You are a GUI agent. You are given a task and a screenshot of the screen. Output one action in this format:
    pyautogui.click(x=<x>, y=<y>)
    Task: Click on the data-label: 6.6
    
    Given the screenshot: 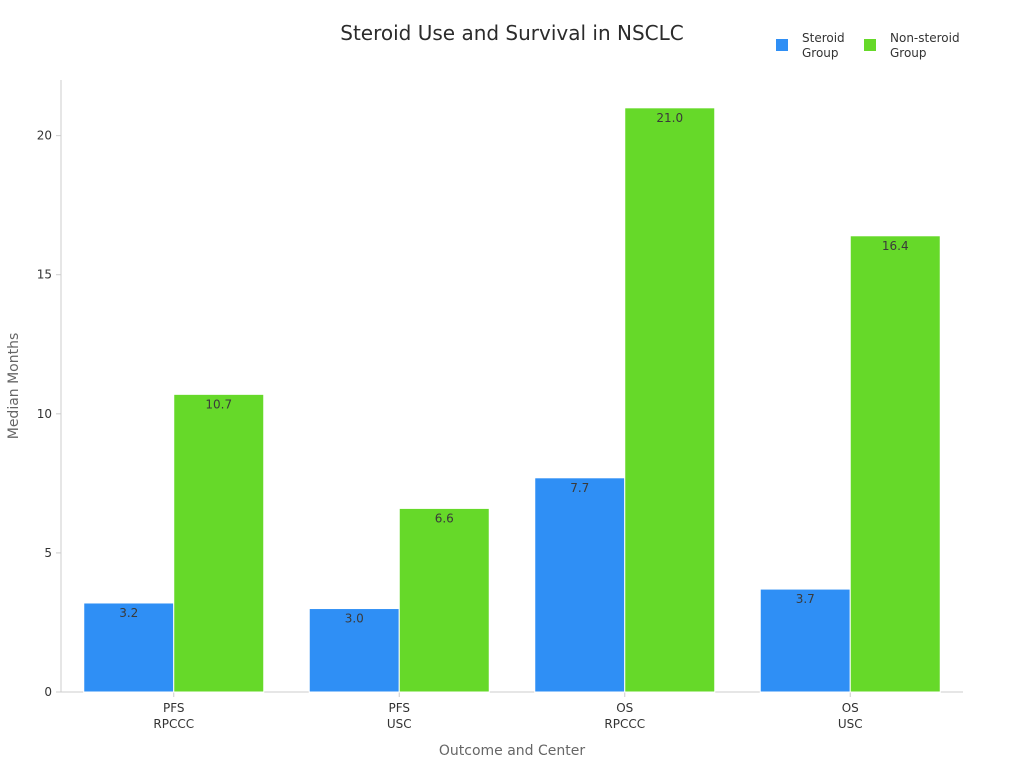 What is the action you would take?
    pyautogui.click(x=444, y=518)
    